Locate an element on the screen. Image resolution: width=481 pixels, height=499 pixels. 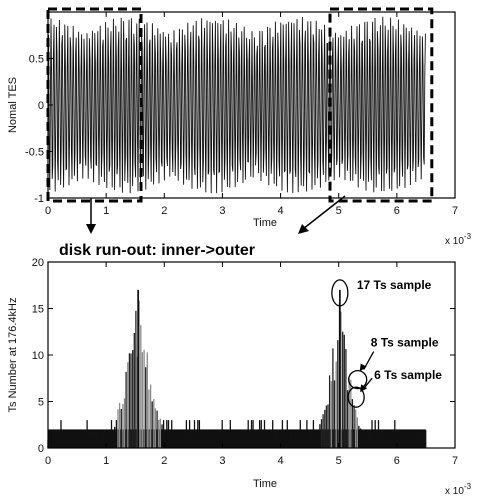
bottom-ytick-label: 10 is located at coordinates (38, 356).